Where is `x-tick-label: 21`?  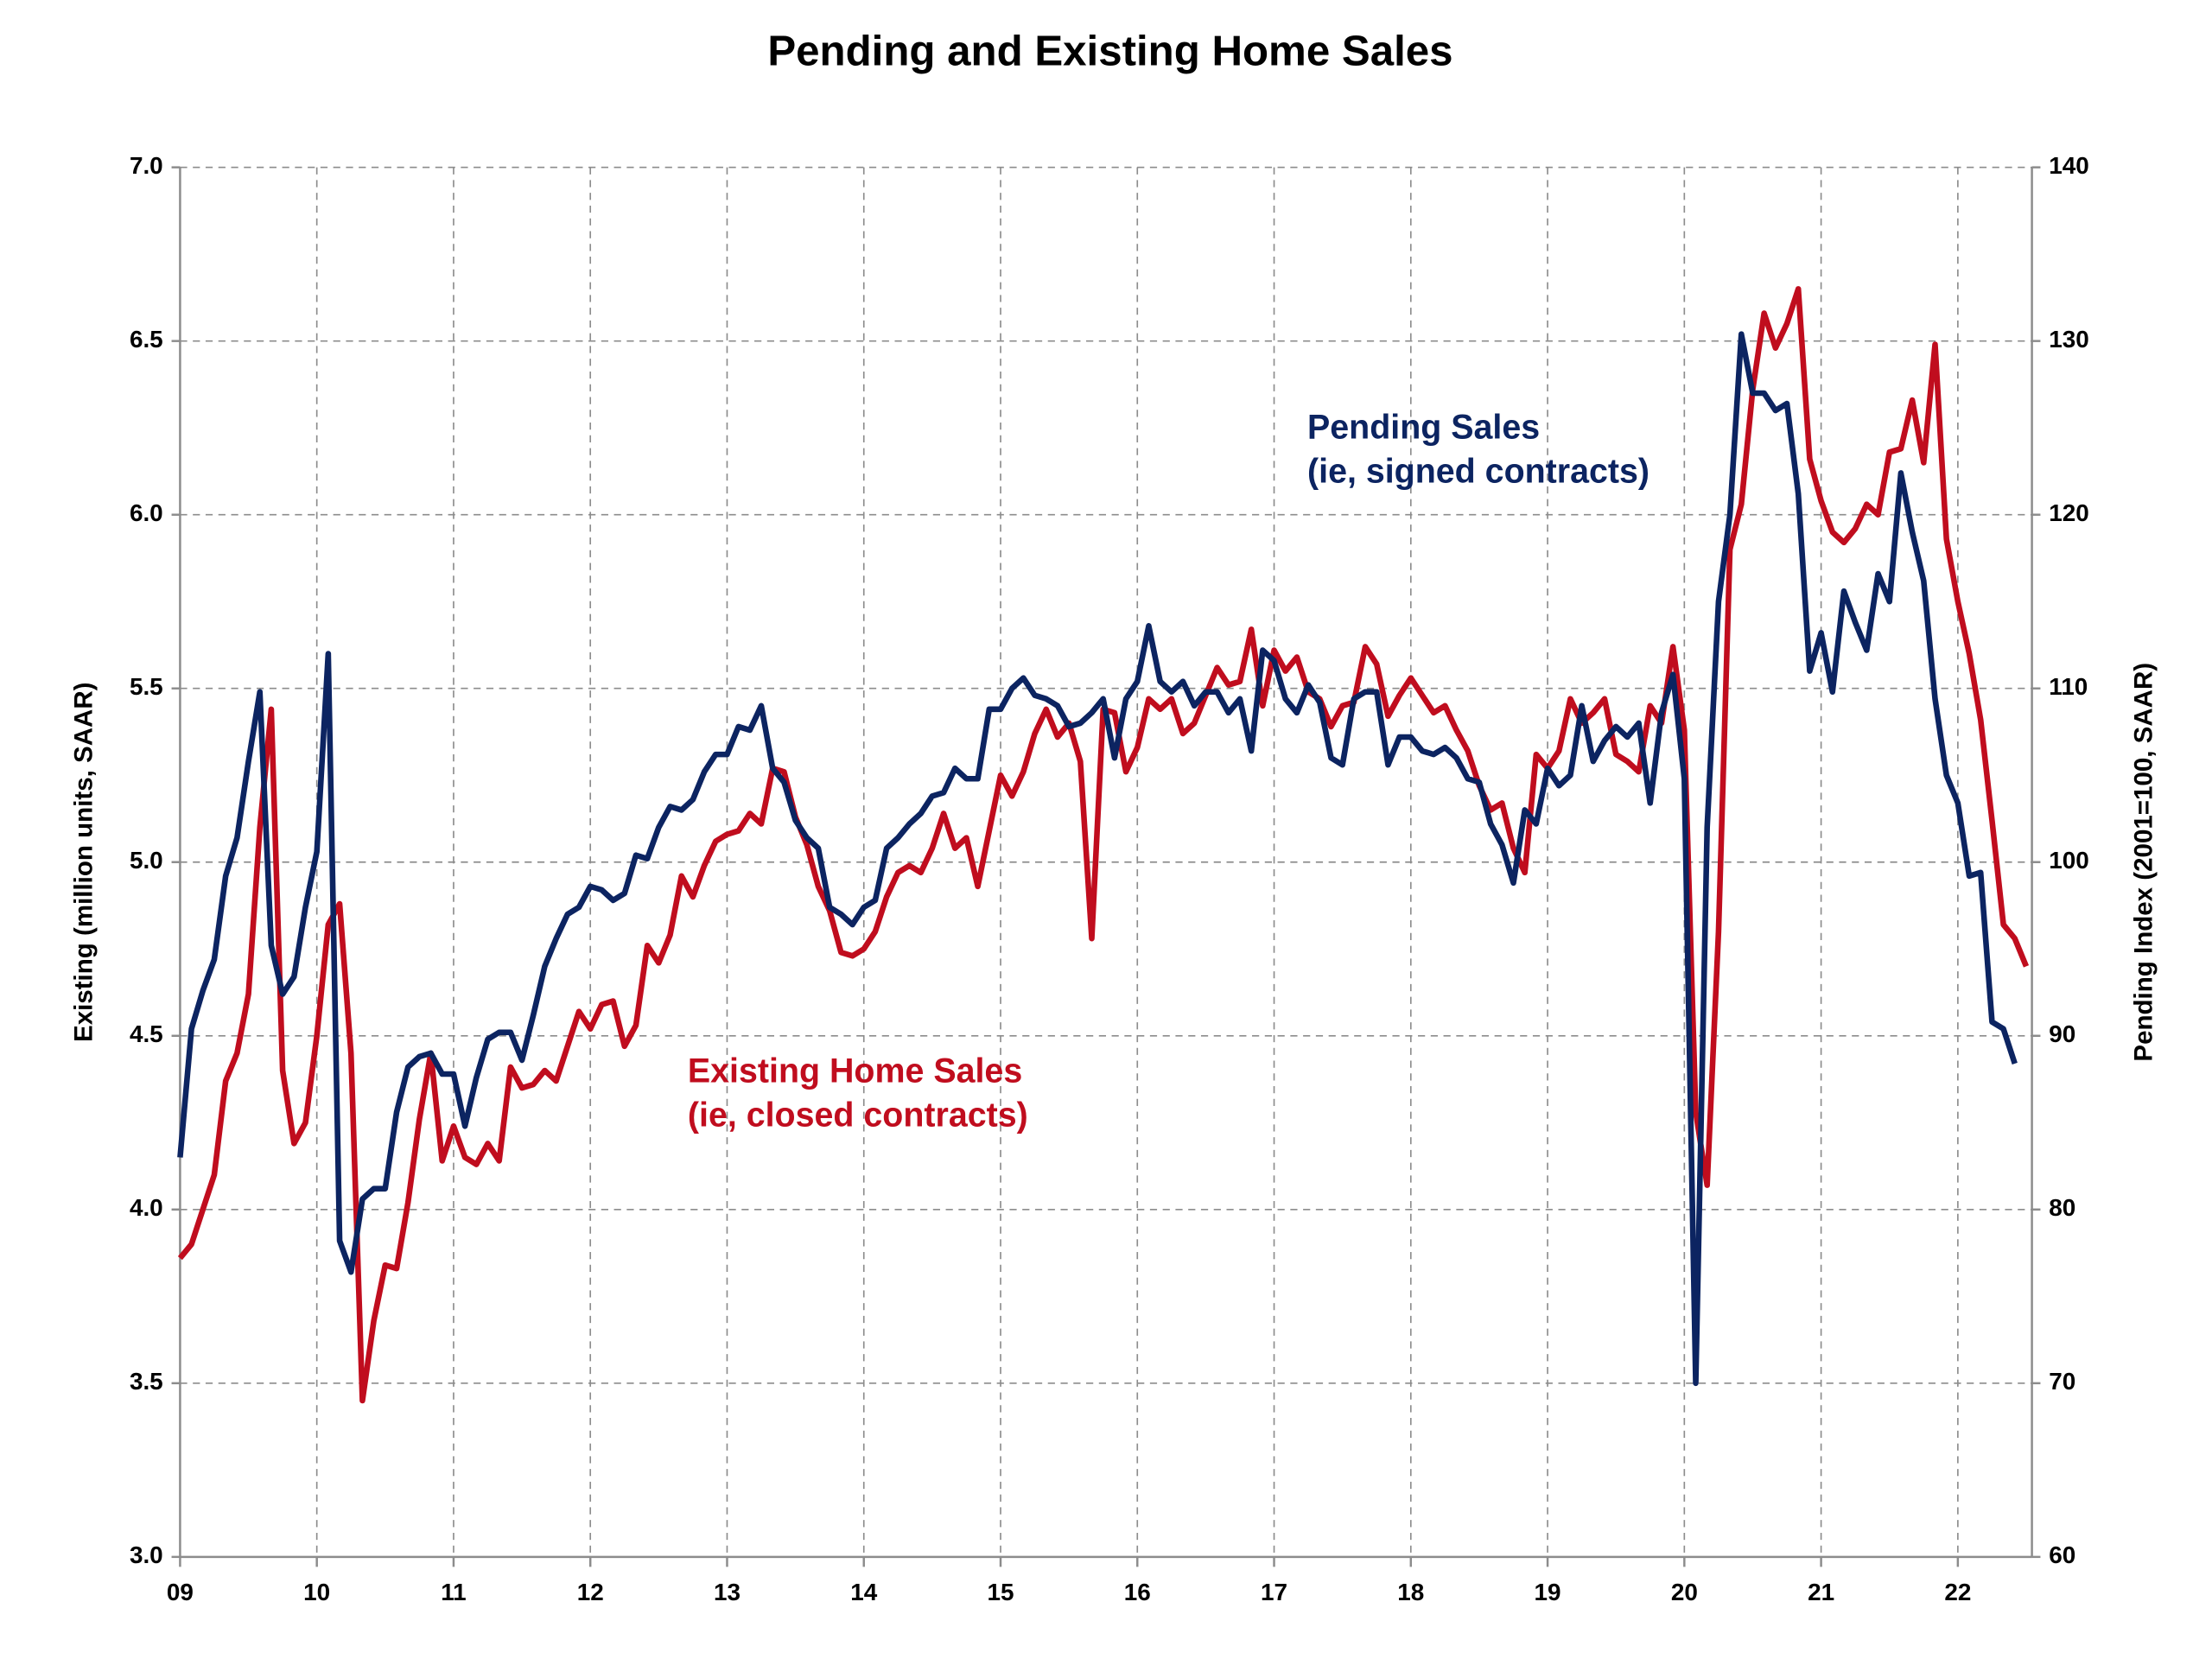
x-tick-label: 21 is located at coordinates (1821, 1592).